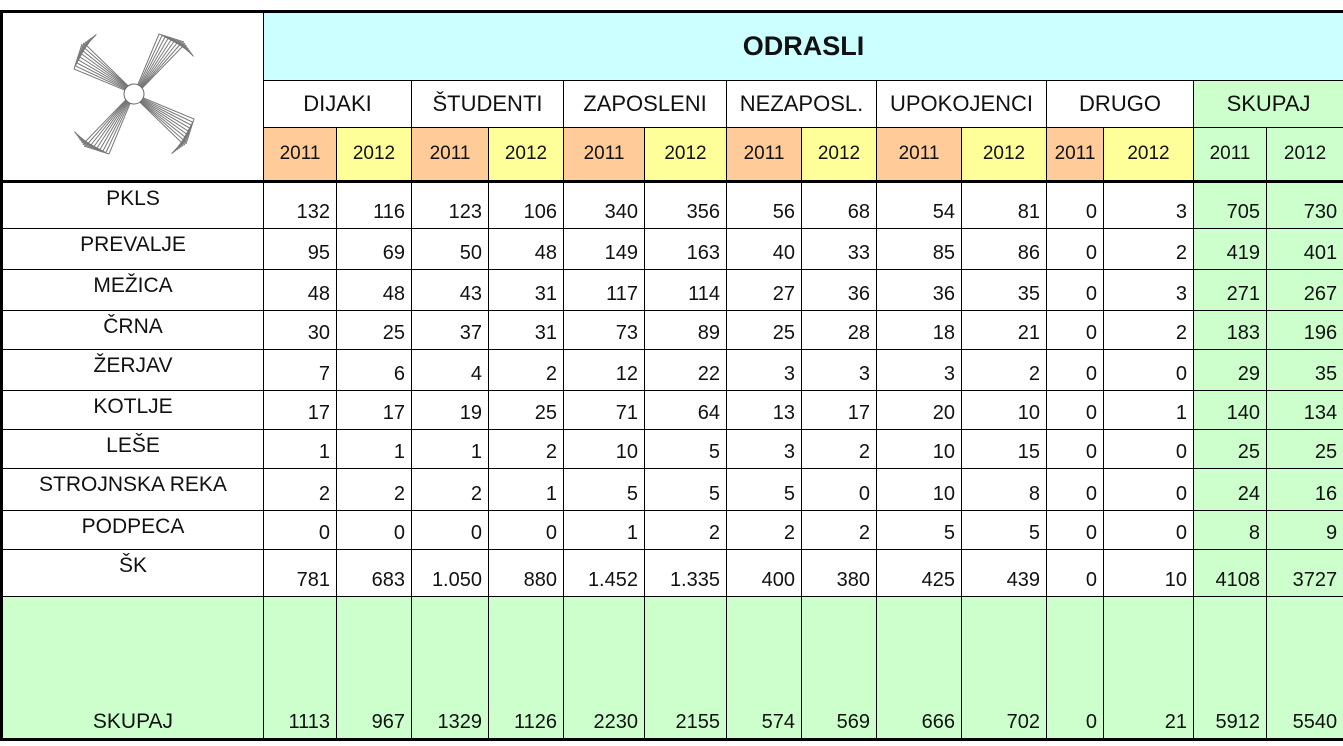 The image size is (1343, 746). I want to click on value-cell: 340, so click(604, 204).